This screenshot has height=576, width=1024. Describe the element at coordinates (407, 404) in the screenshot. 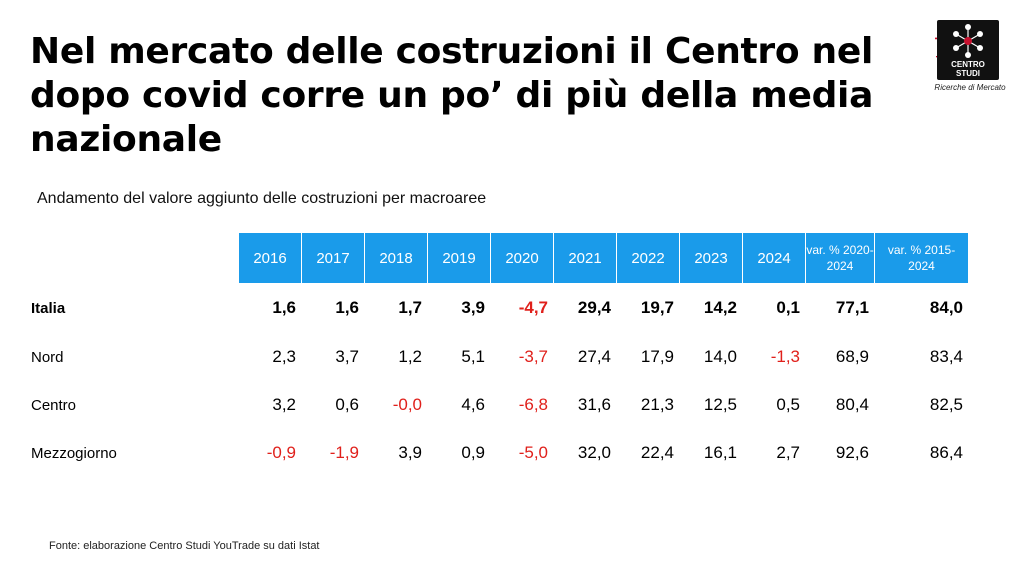

I see `value-cell: -0,0` at that location.